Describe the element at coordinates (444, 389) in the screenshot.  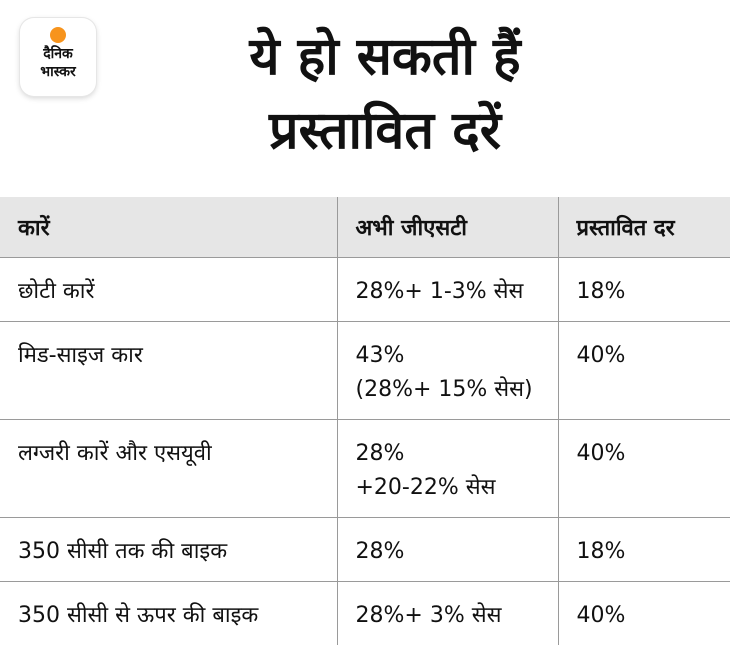
I see `current-gst-line: (28%+ 15% सेस)` at that location.